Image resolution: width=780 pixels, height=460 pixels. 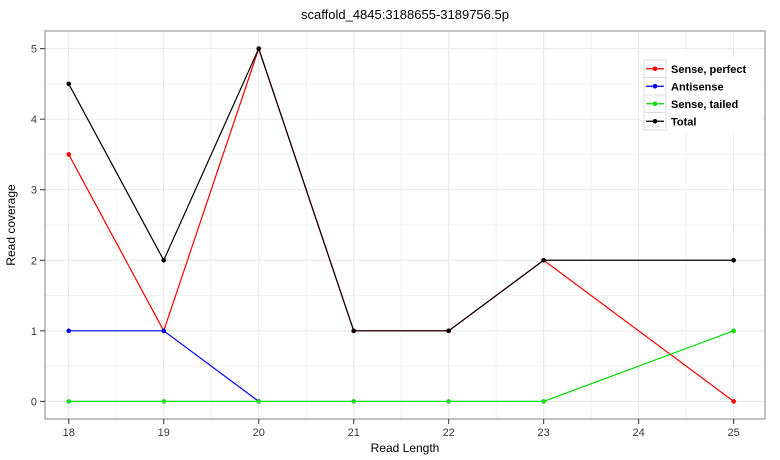 I want to click on y-tick-label: 2, so click(x=34, y=261).